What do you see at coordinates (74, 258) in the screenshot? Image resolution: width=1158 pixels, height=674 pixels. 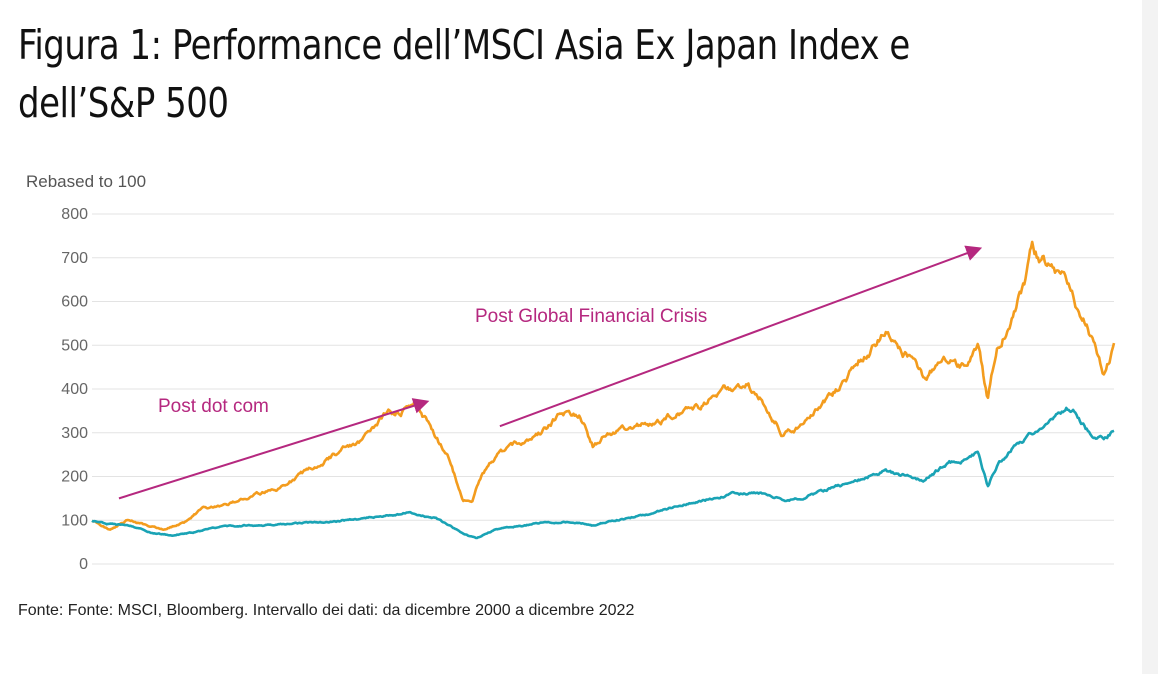 I see `y-tick-label: 700` at bounding box center [74, 258].